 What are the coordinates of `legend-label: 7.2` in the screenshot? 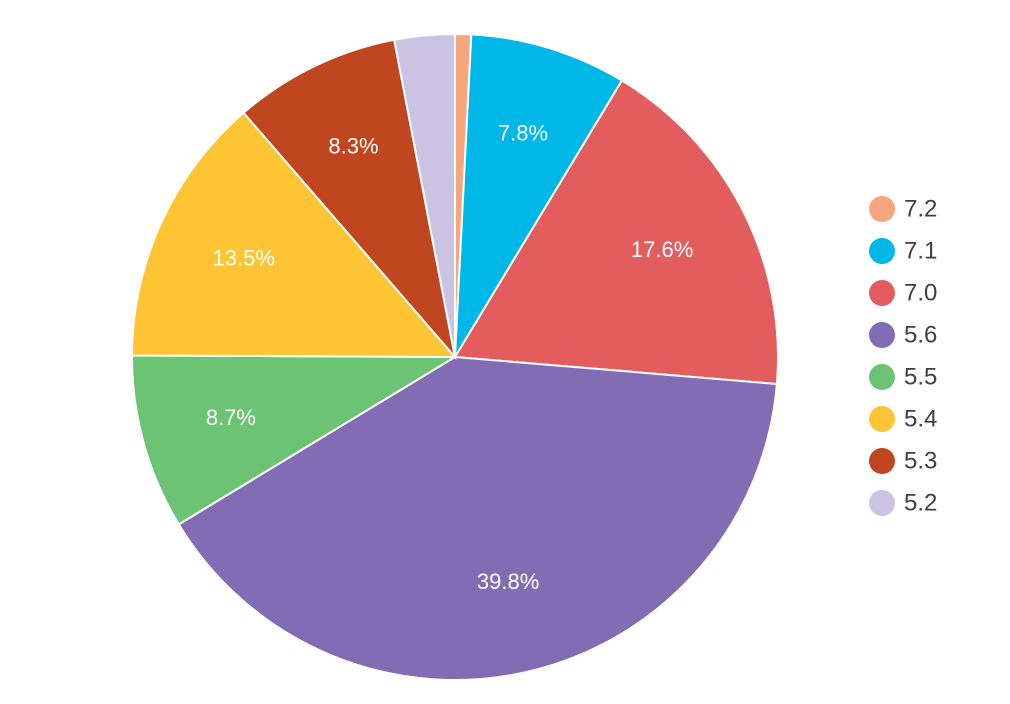 It's located at (920, 208).